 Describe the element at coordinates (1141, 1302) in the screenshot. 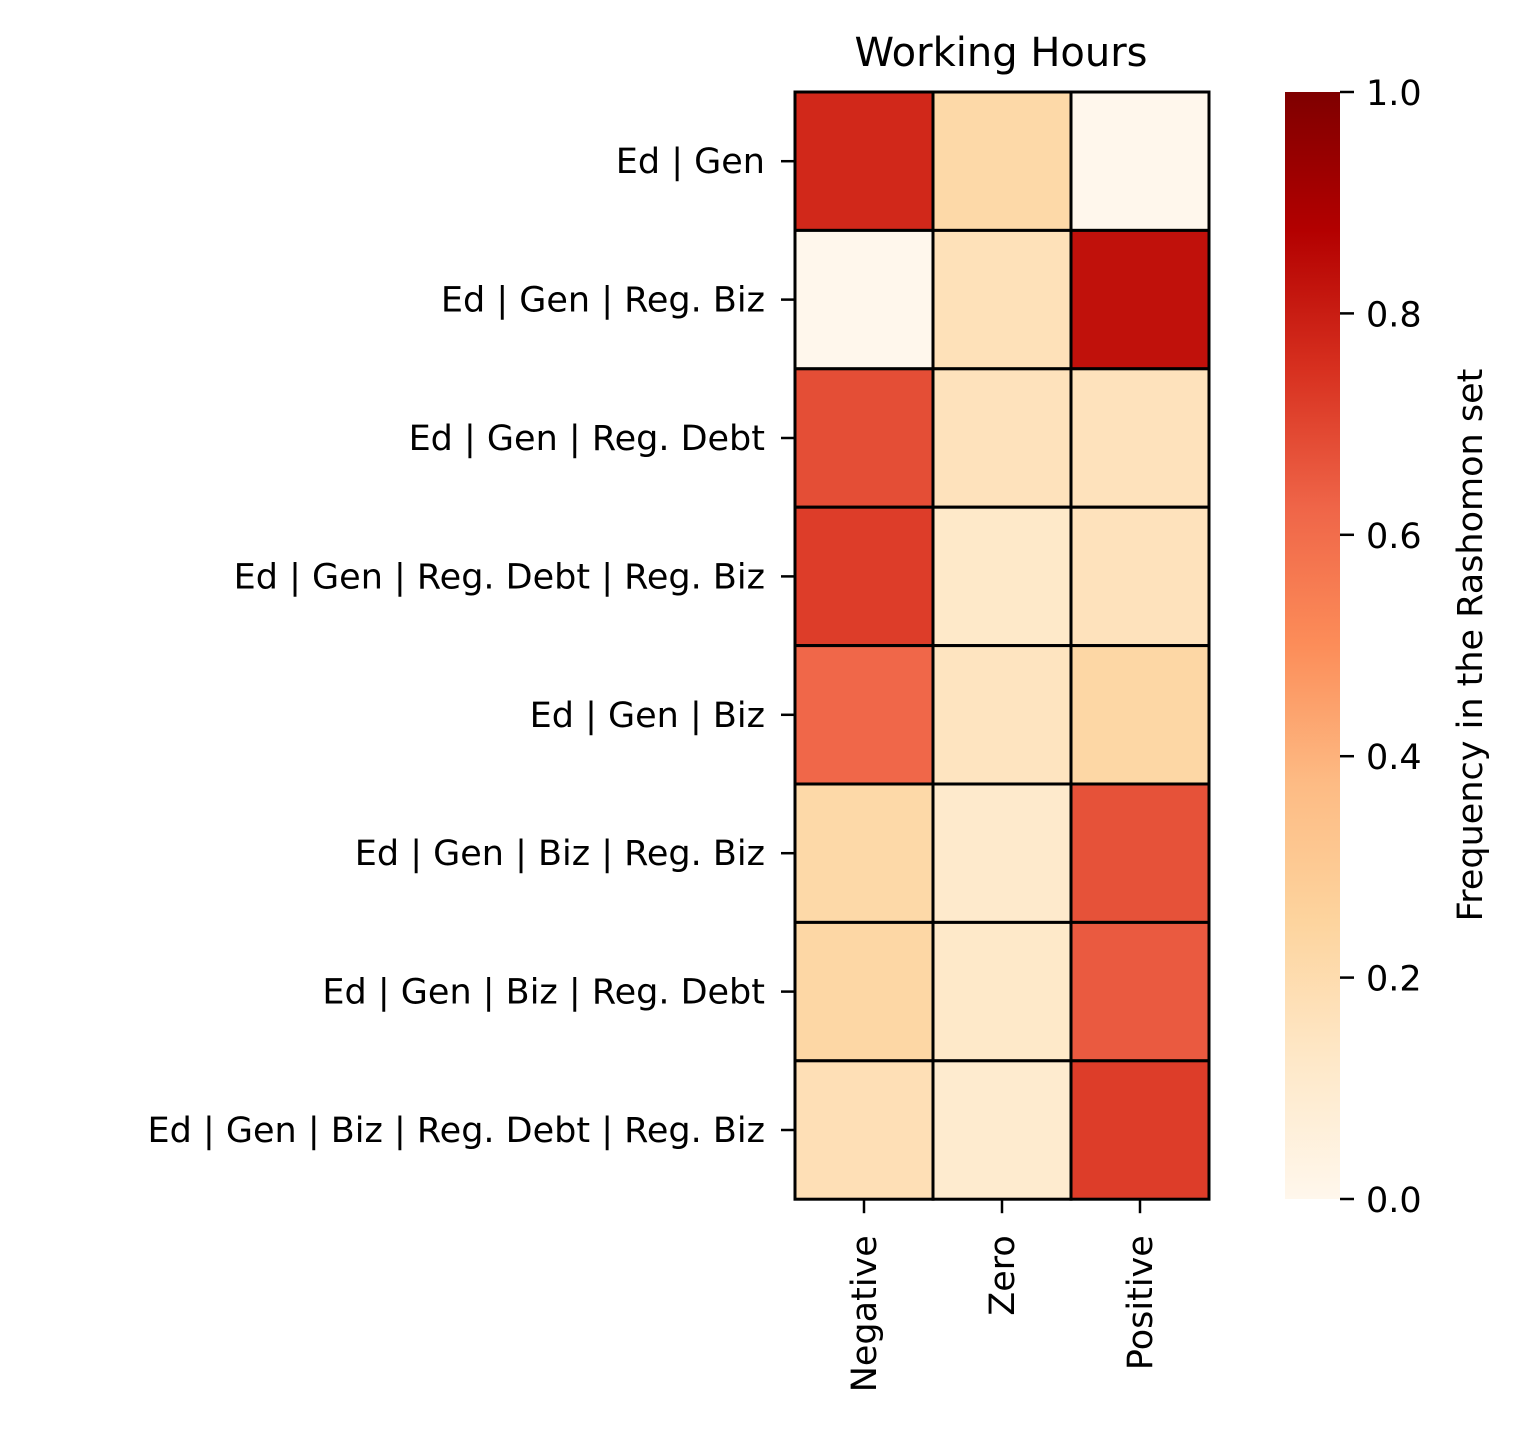

I see `column-tick-label: Positive` at that location.